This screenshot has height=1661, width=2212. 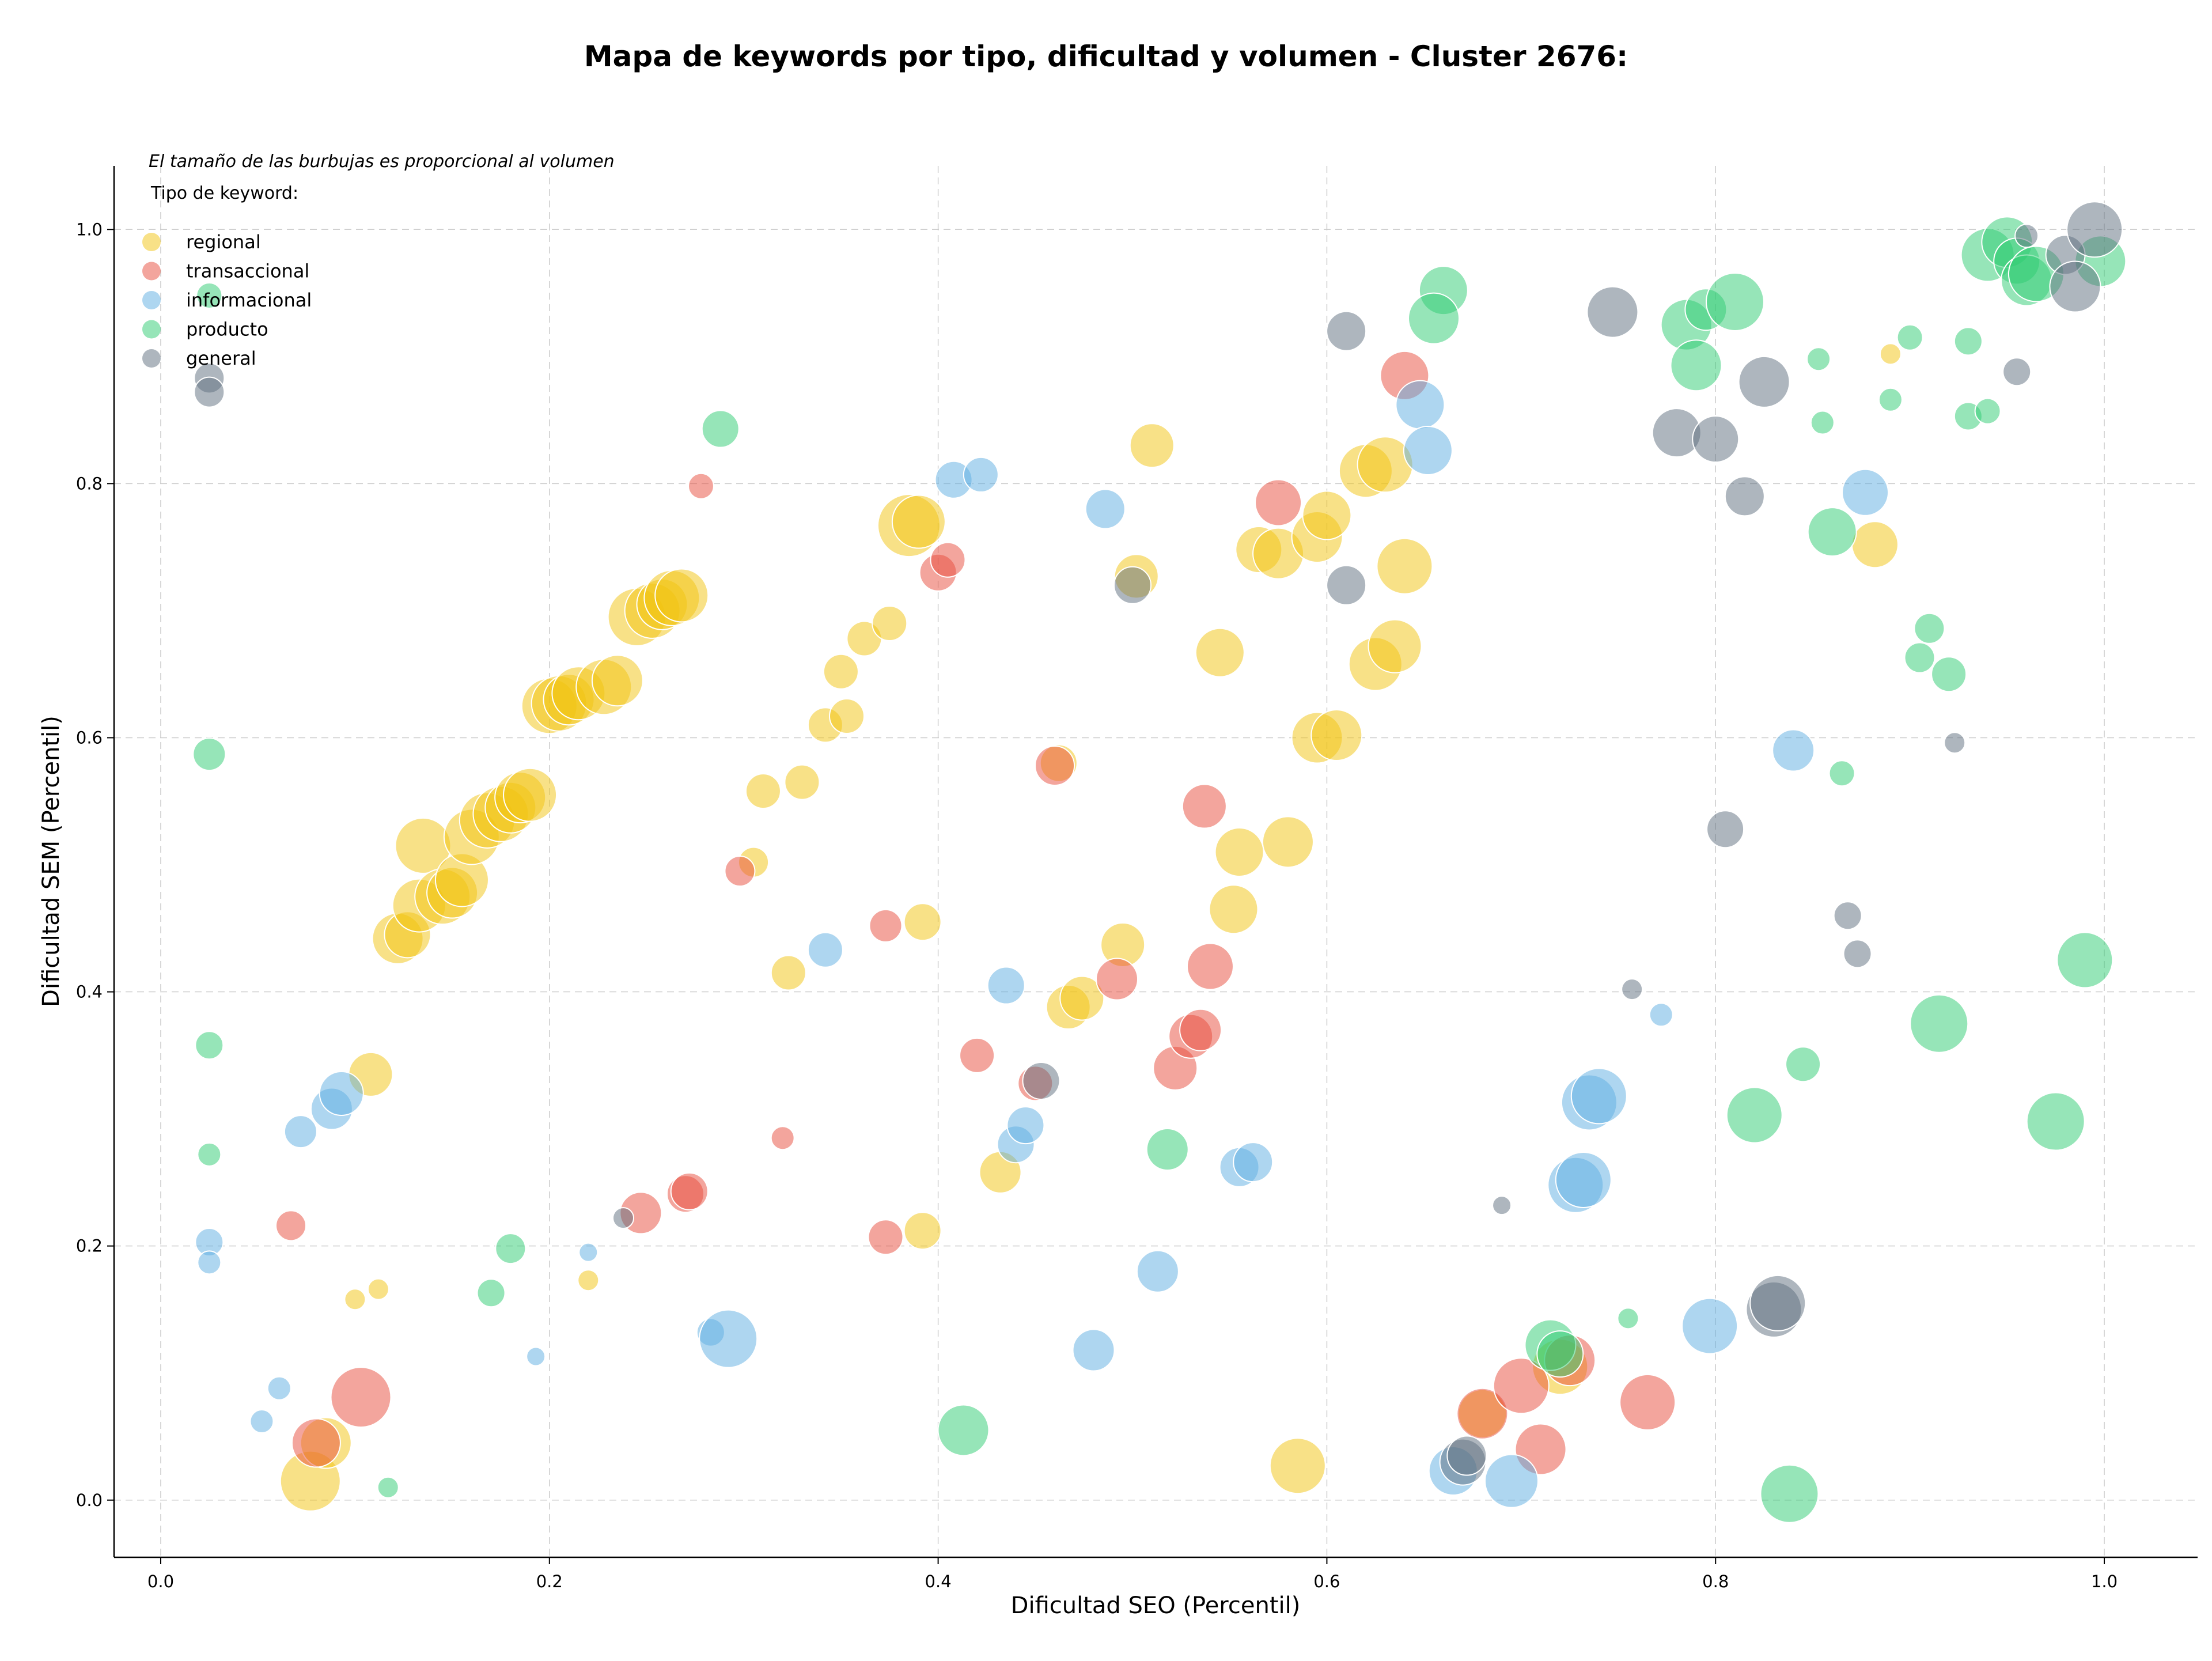 What do you see at coordinates (95, 865) in the screenshot?
I see `y-ticks: 0.0 0.2 0.4 0.6 0.8 1.0` at bounding box center [95, 865].